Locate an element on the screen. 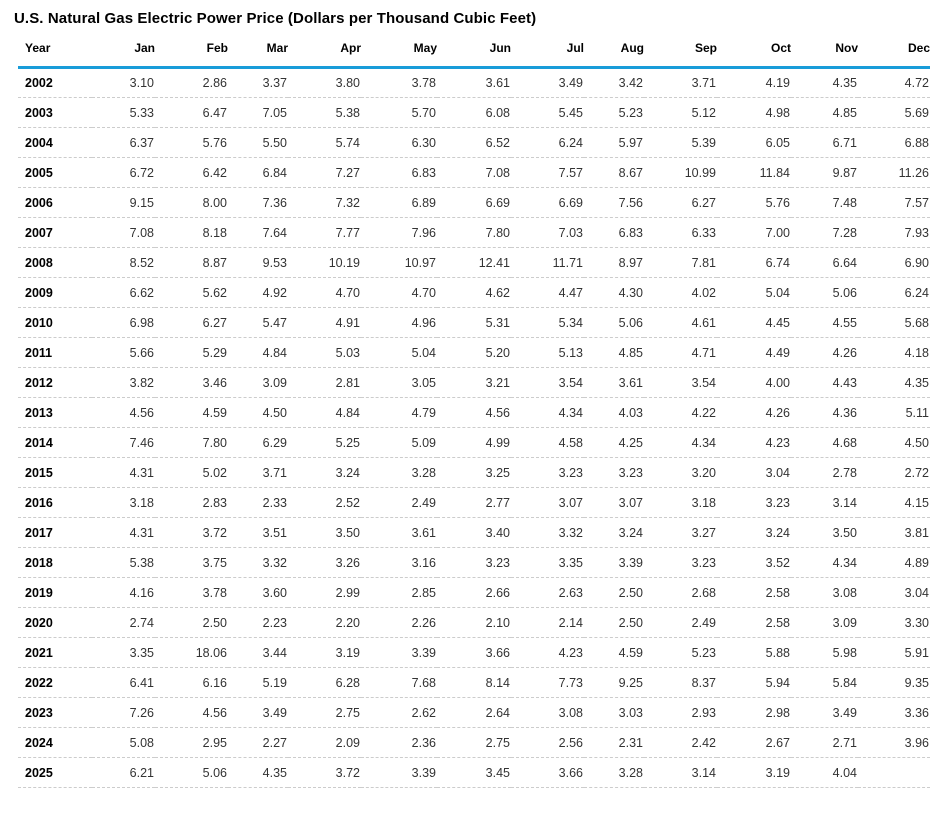 This screenshot has height=817, width=948. price-cell: 3.75 is located at coordinates (191, 562).